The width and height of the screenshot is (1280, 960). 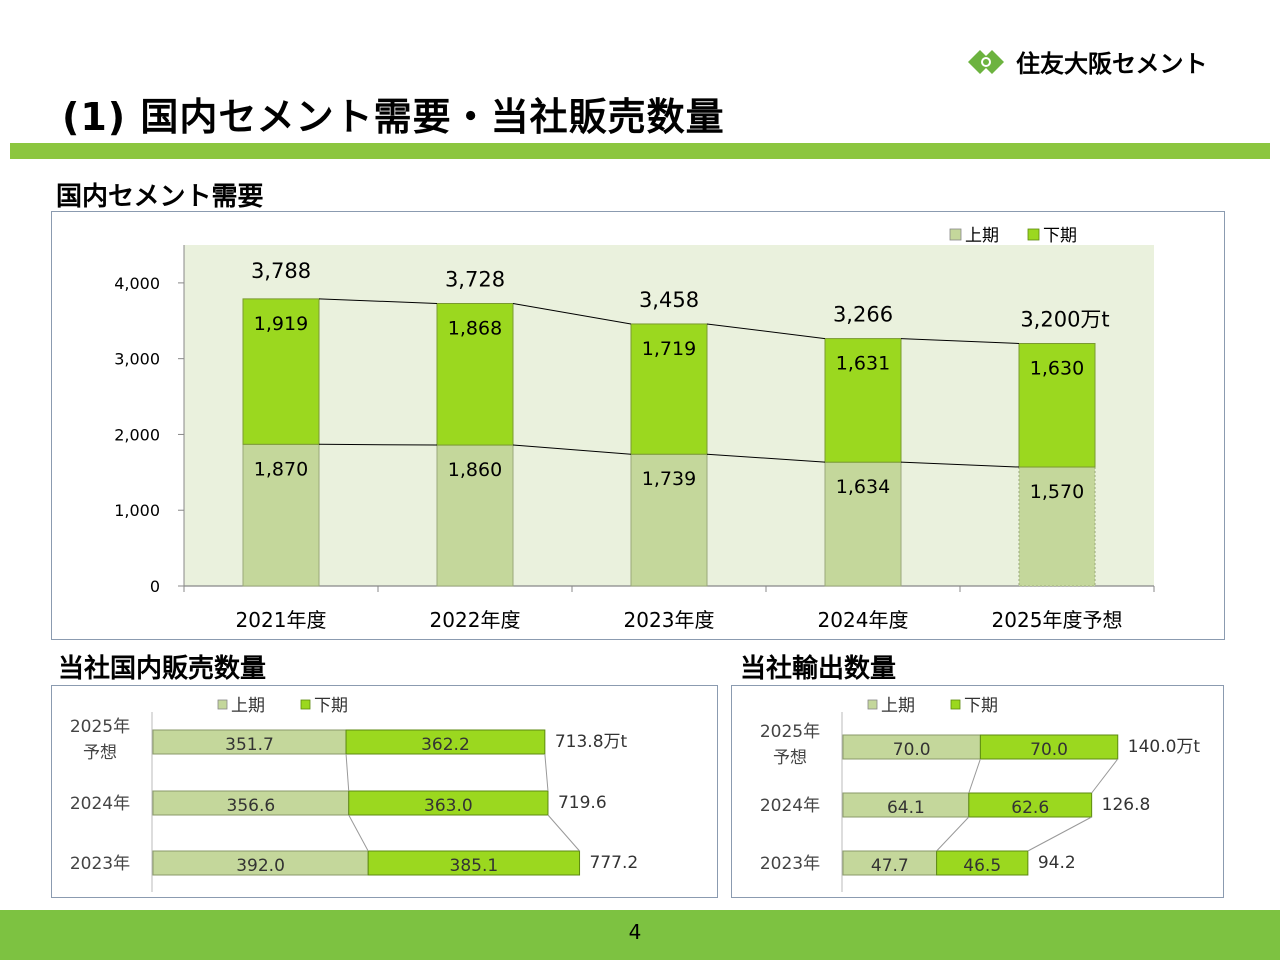 I want to click on x-tick-label: 2024年度, so click(x=863, y=620).